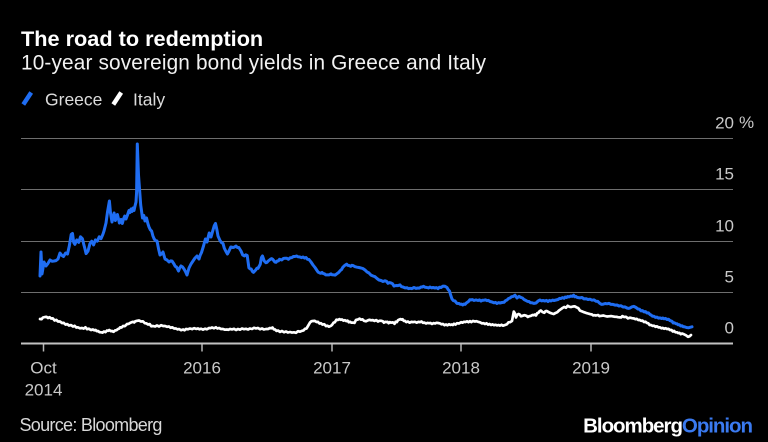 Image resolution: width=768 pixels, height=442 pixels. I want to click on svg-text: Greece, so click(73, 100).